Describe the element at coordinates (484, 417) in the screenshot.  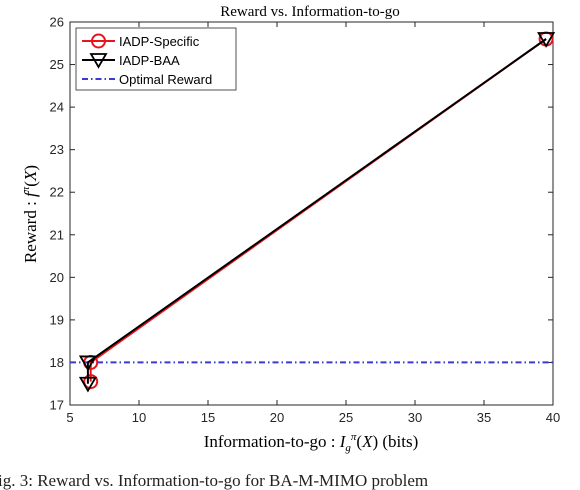
I see `x-tick-label: 35` at that location.